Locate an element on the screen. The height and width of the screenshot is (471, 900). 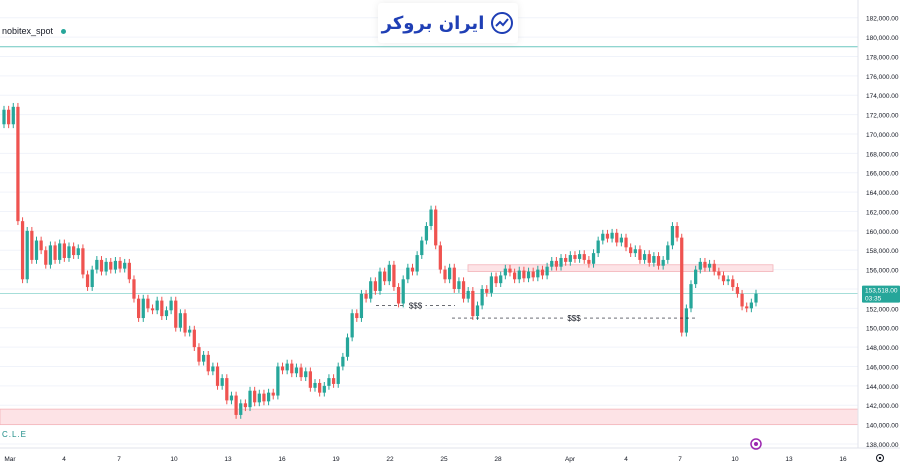
event-marker-icon is located at coordinates (756, 444).